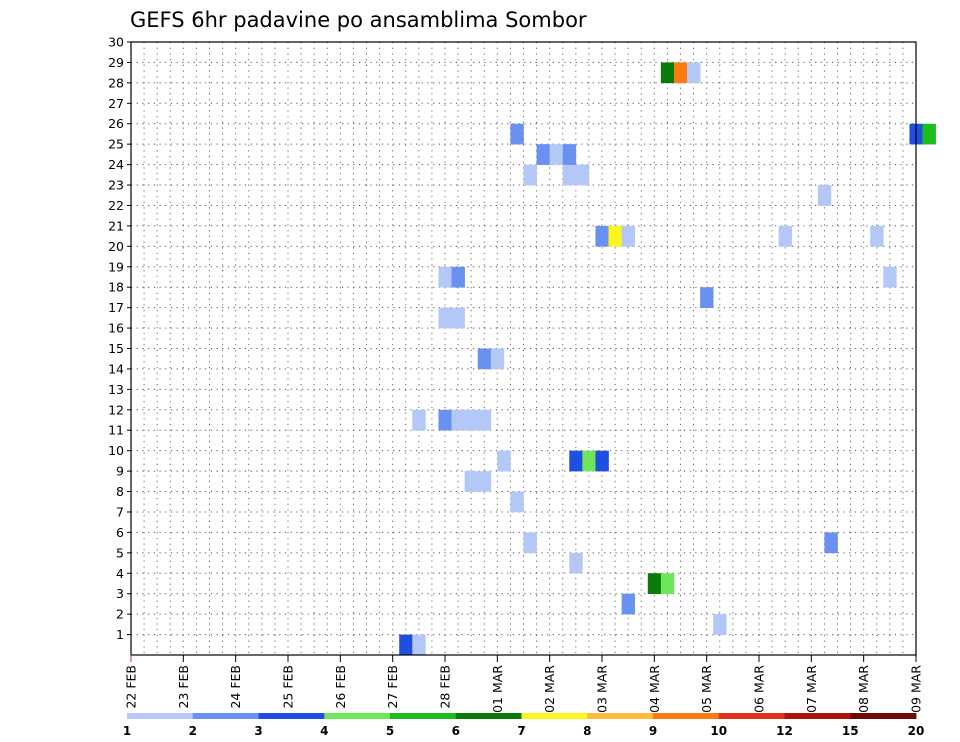 The image size is (960, 742). What do you see at coordinates (916, 689) in the screenshot?
I see `x-tick-label: 09 MAR` at bounding box center [916, 689].